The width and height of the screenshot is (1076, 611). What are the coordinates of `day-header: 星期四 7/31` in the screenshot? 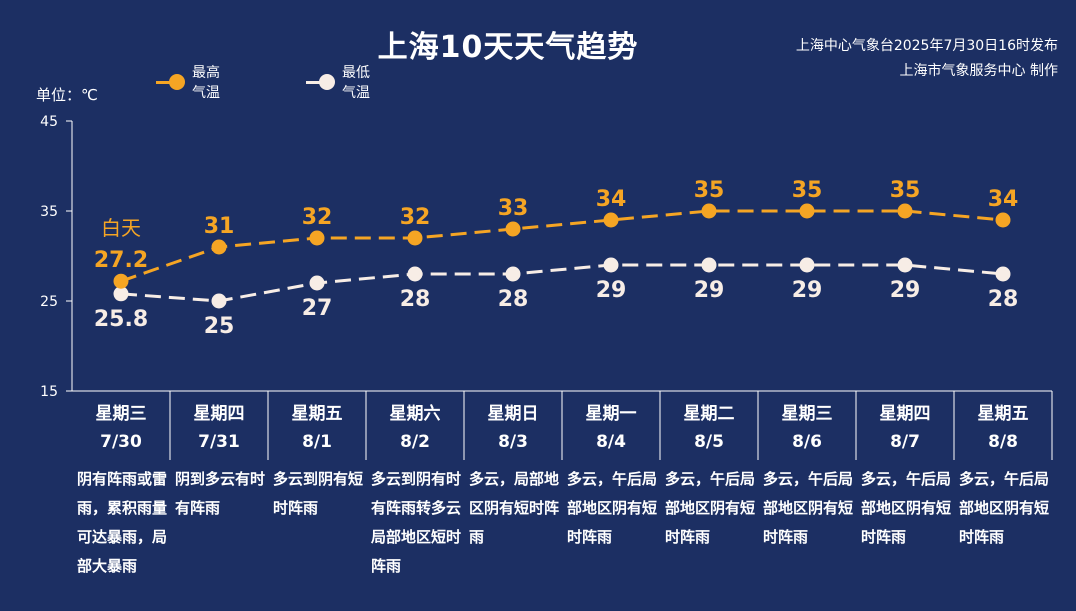 It's located at (219, 426).